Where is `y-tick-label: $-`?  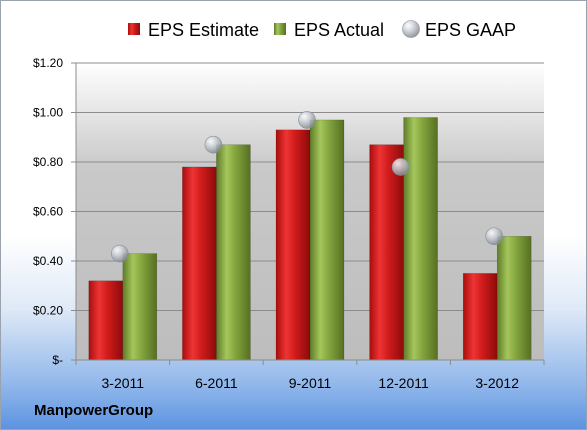 y-tick-label: $- is located at coordinates (57, 360).